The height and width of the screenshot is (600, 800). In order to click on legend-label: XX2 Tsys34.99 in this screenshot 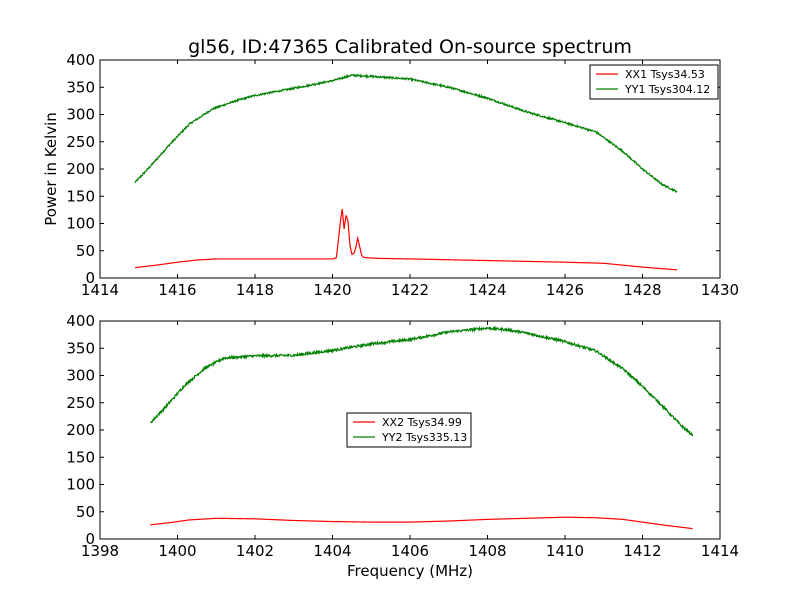, I will do `click(422, 422)`.